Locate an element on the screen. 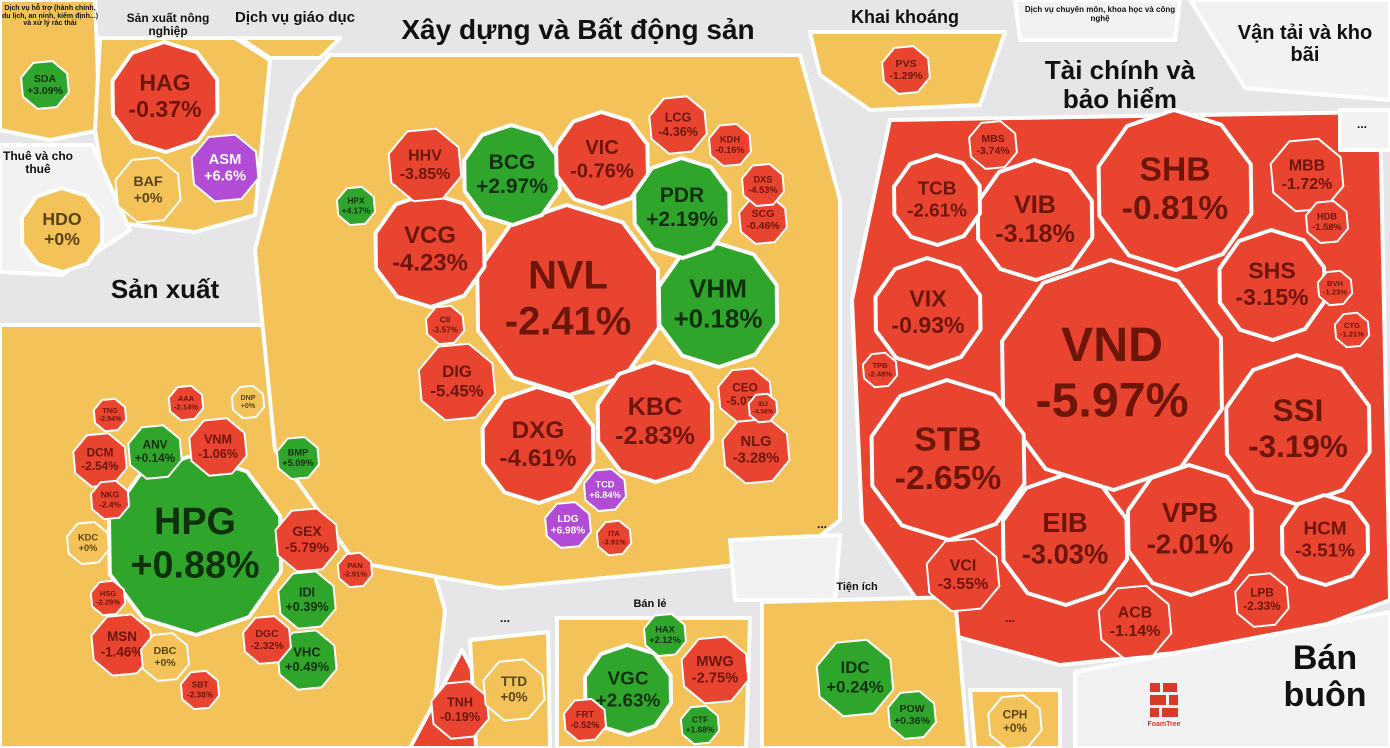 This screenshot has height=748, width=1390. cell-label: HAX is located at coordinates (665, 629).